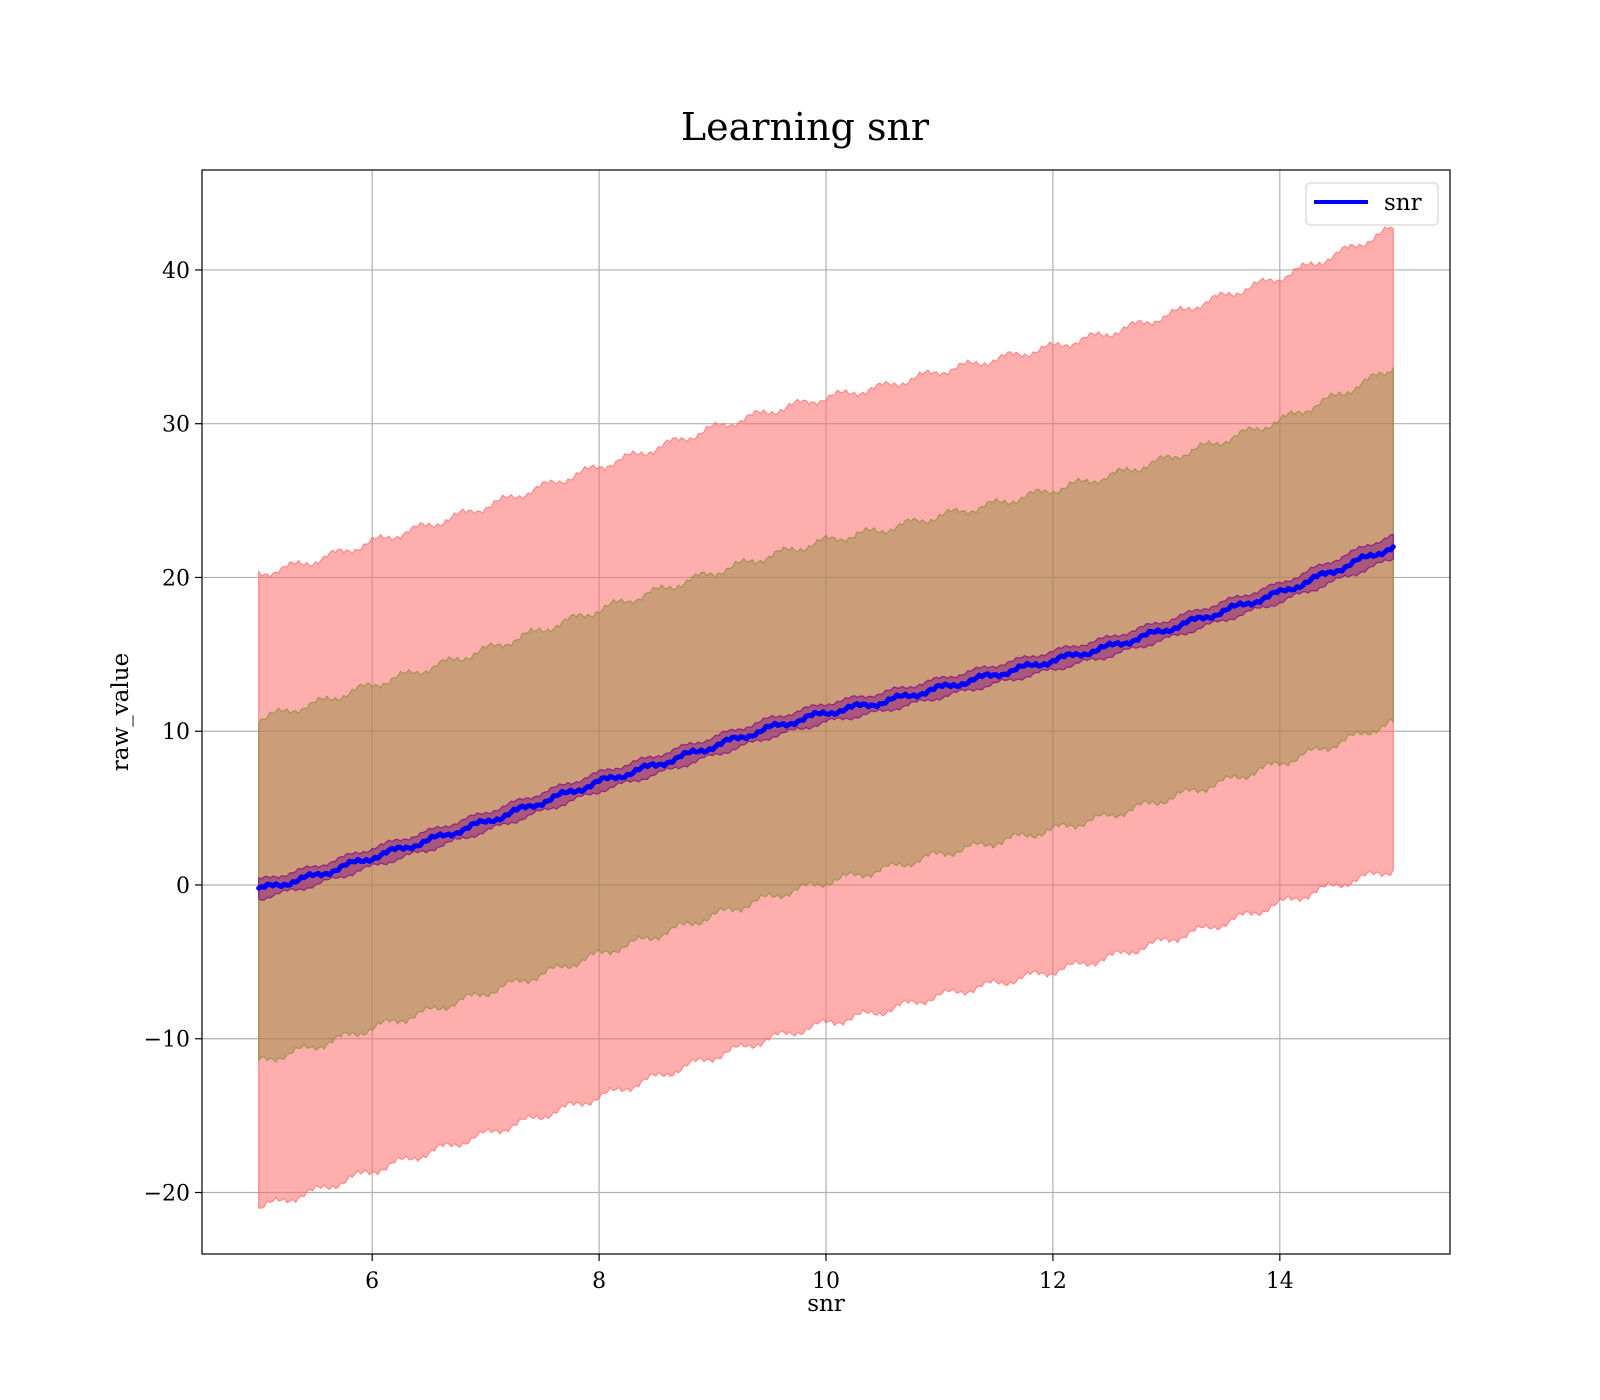  Describe the element at coordinates (1280, 1281) in the screenshot. I see `x-tick-label: 14` at that location.